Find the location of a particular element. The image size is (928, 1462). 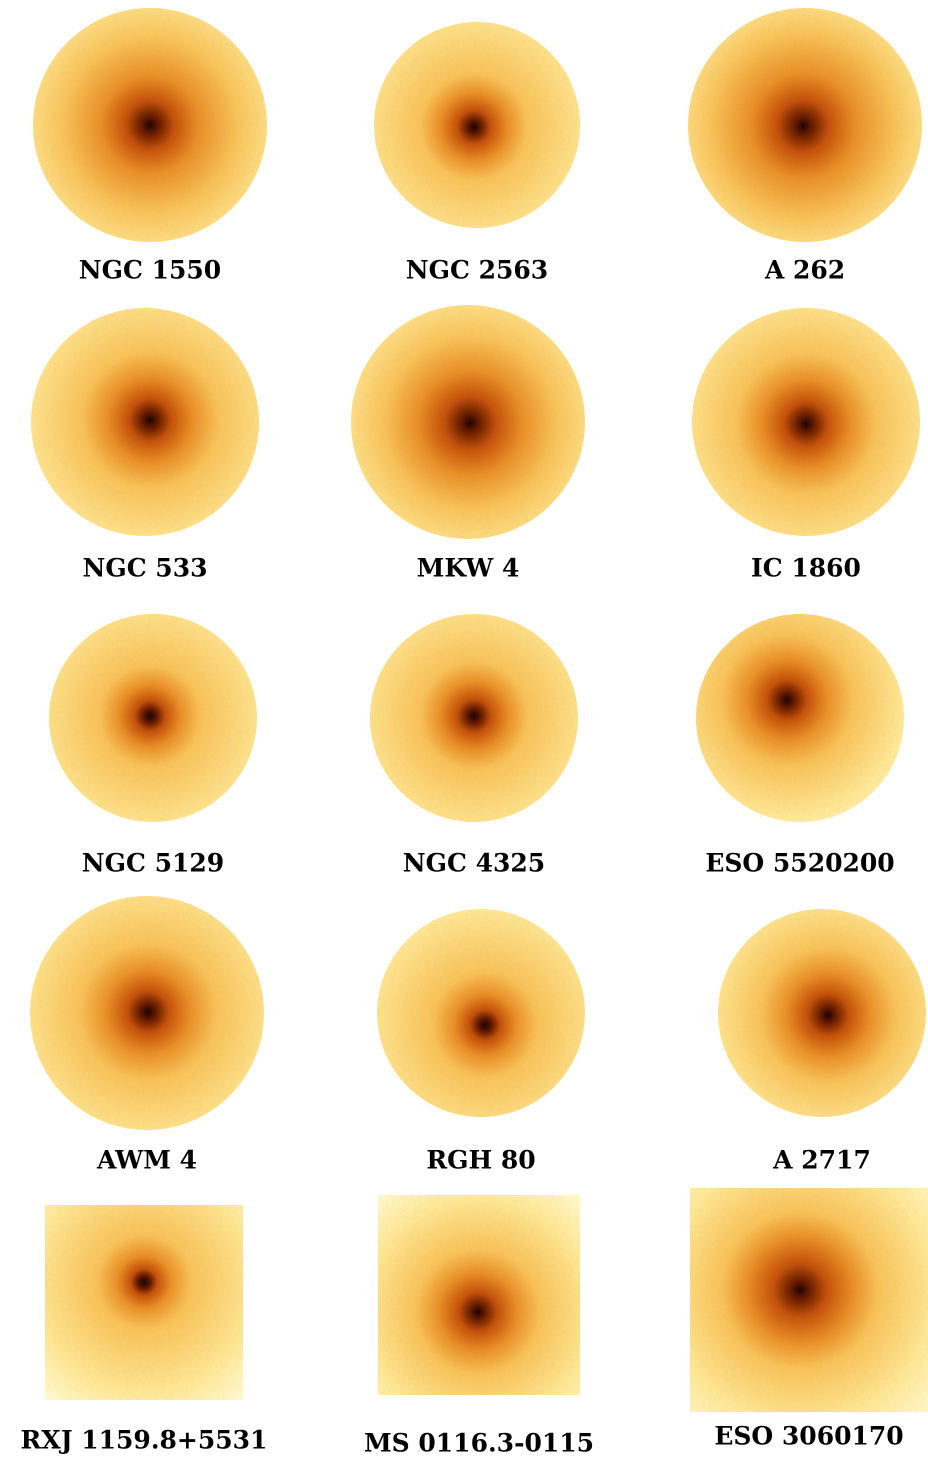

panel-label: MKW 4 is located at coordinates (468, 568).